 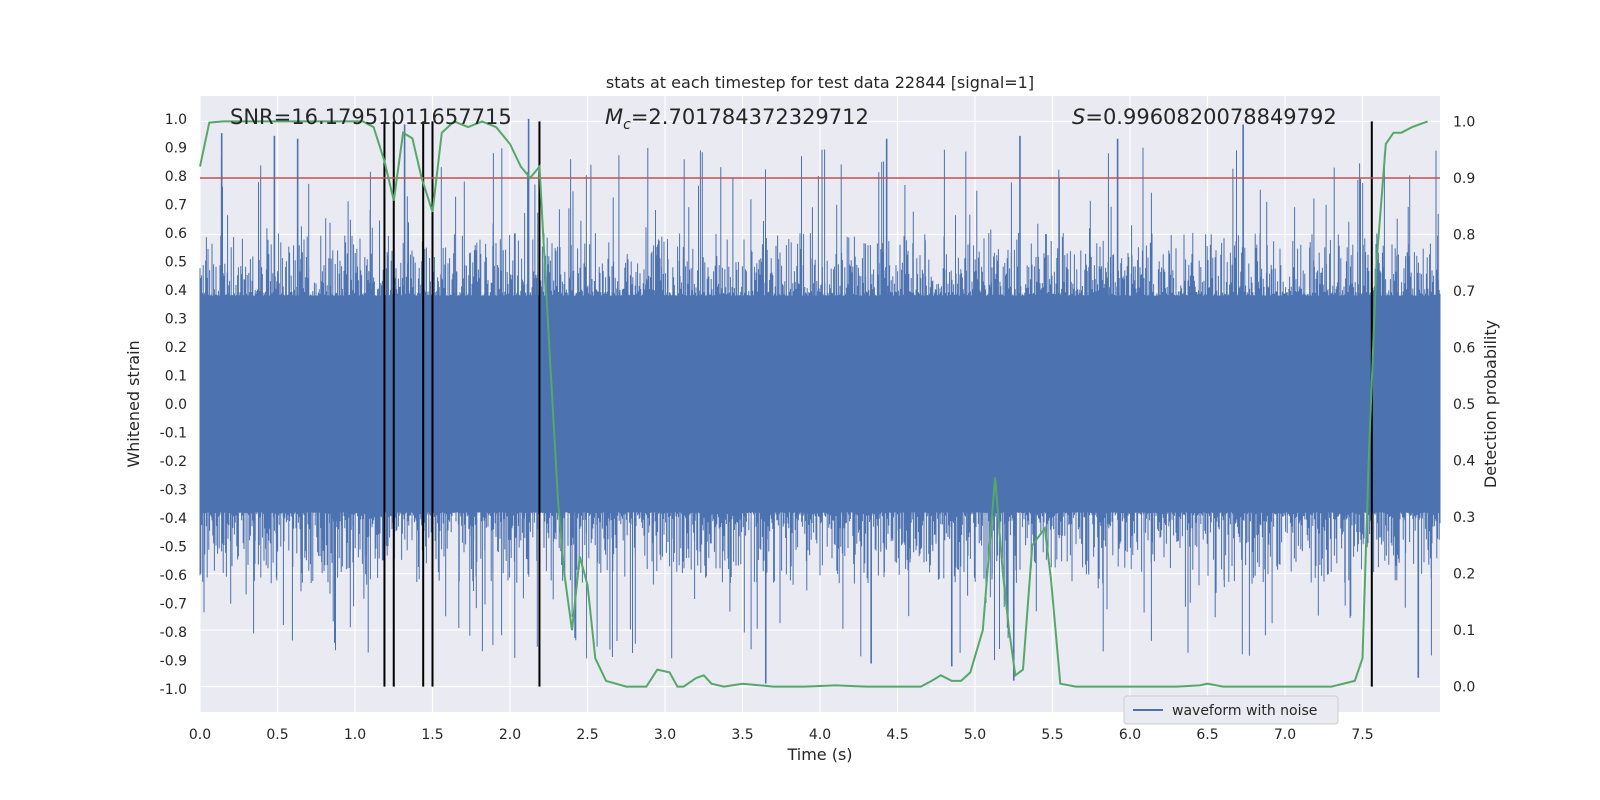 I want to click on y2-tick-label: 0.9, so click(x=1464, y=179).